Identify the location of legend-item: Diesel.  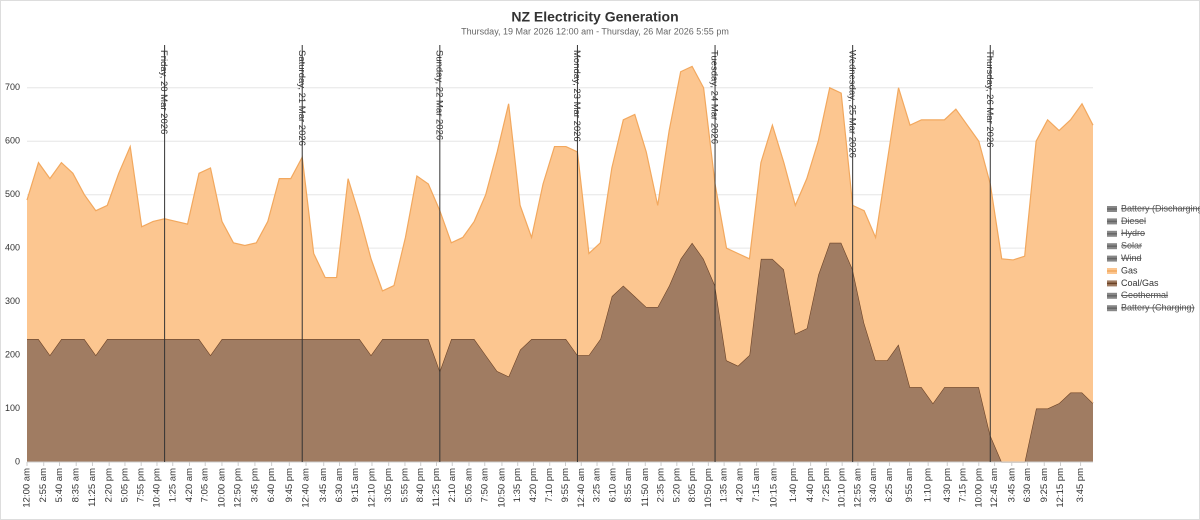
(1126, 221).